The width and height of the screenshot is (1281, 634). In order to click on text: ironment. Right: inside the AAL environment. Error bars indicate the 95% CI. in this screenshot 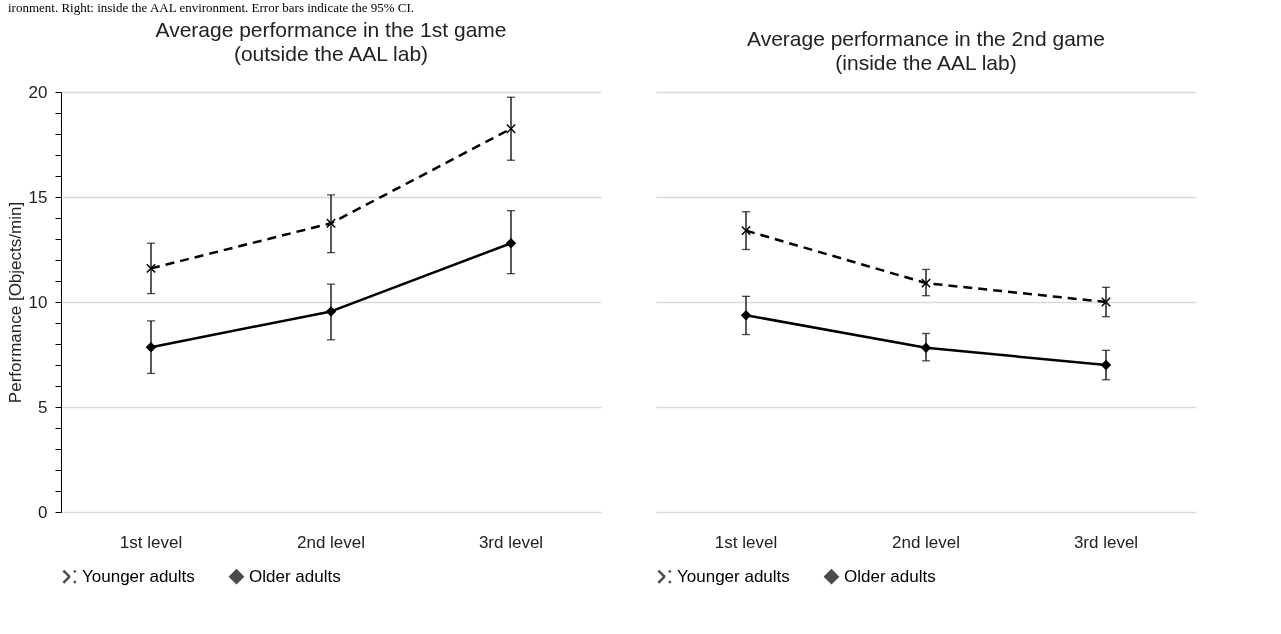, I will do `click(211, 8)`.